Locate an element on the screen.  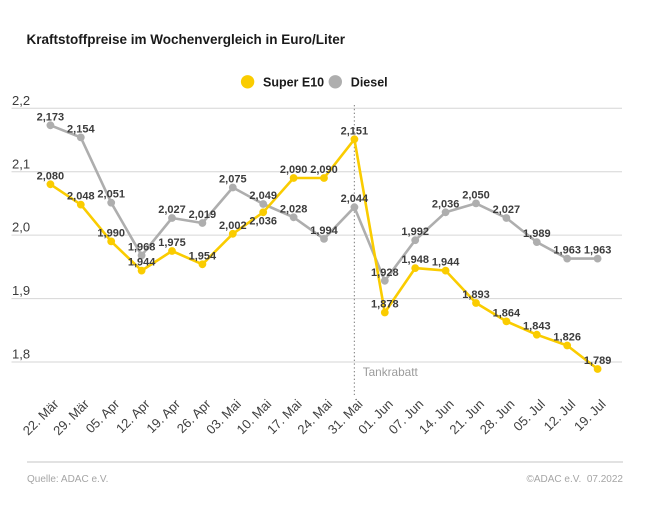
svg-text: 1,990 is located at coordinates (111, 233).